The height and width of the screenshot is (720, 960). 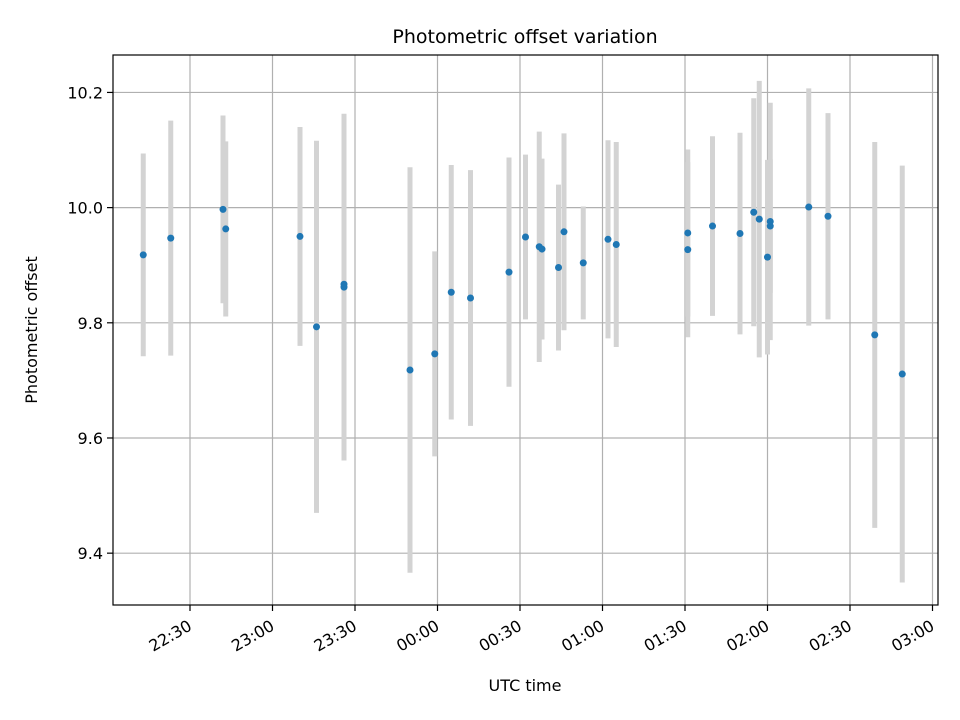 I want to click on y-axis-label: Photometric offset, so click(x=31, y=330).